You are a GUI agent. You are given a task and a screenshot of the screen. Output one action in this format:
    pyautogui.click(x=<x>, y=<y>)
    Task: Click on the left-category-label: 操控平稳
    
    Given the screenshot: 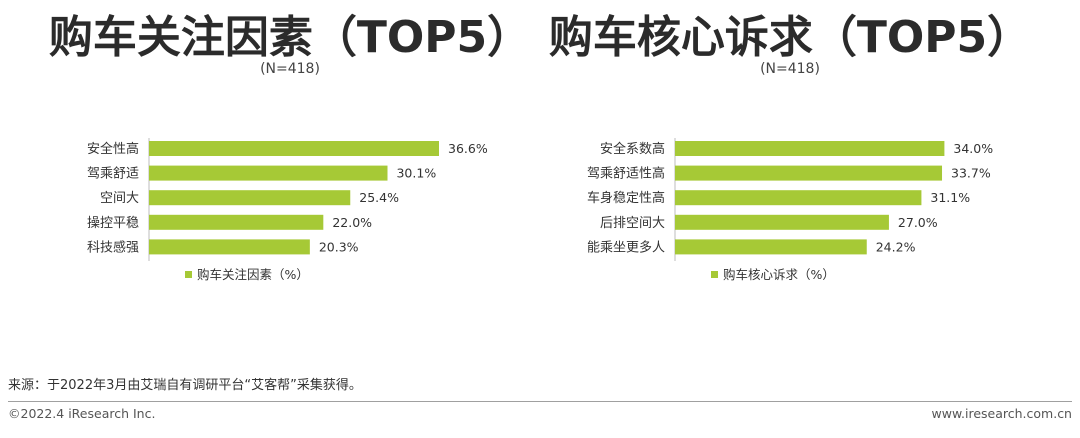 What is the action you would take?
    pyautogui.click(x=113, y=223)
    